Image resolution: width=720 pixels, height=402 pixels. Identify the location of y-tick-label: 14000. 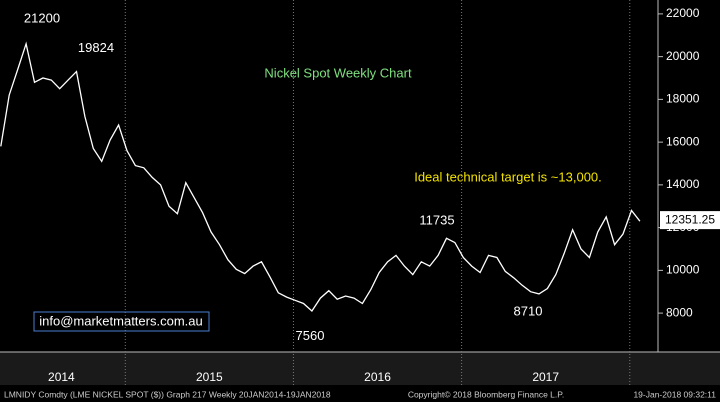
(683, 184).